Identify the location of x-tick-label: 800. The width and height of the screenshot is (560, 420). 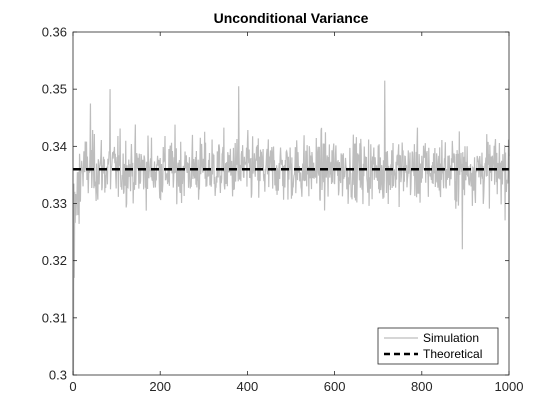
(422, 386).